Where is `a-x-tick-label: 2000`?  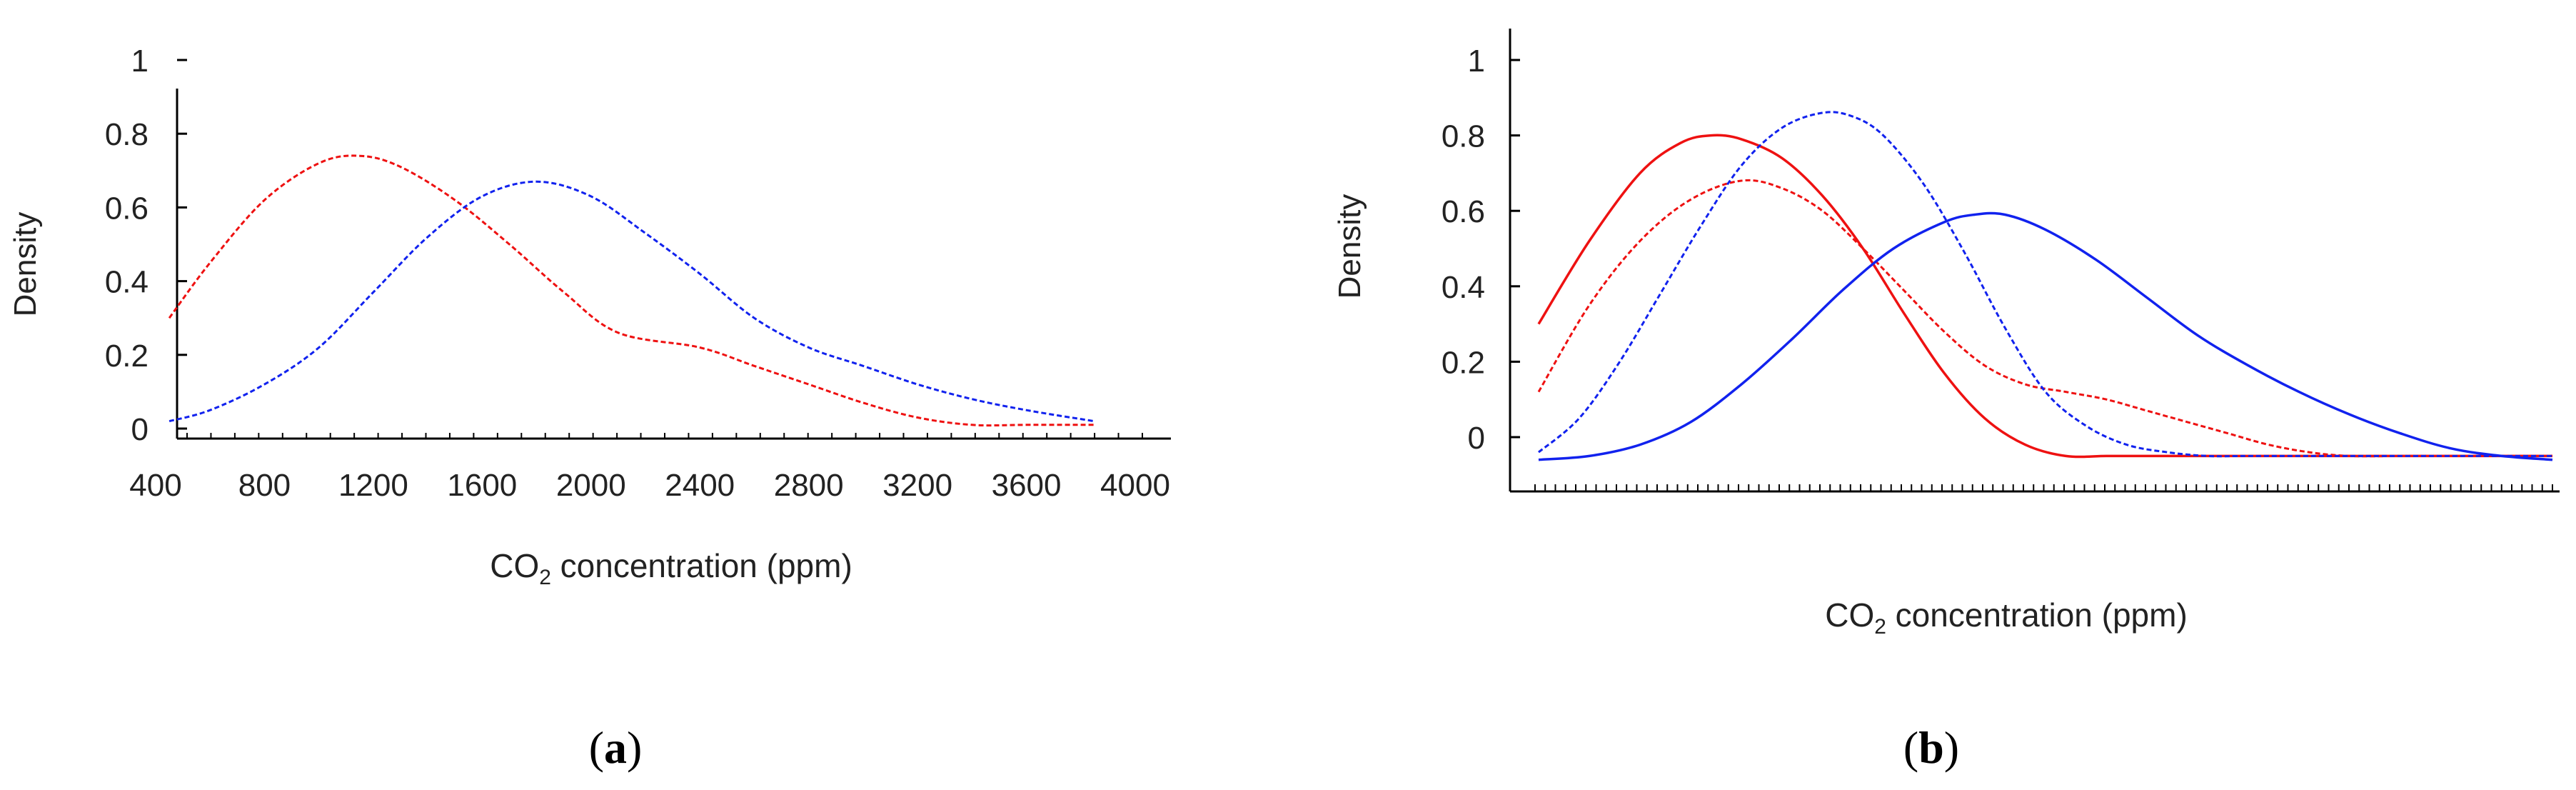
a-x-tick-label: 2000 is located at coordinates (591, 485).